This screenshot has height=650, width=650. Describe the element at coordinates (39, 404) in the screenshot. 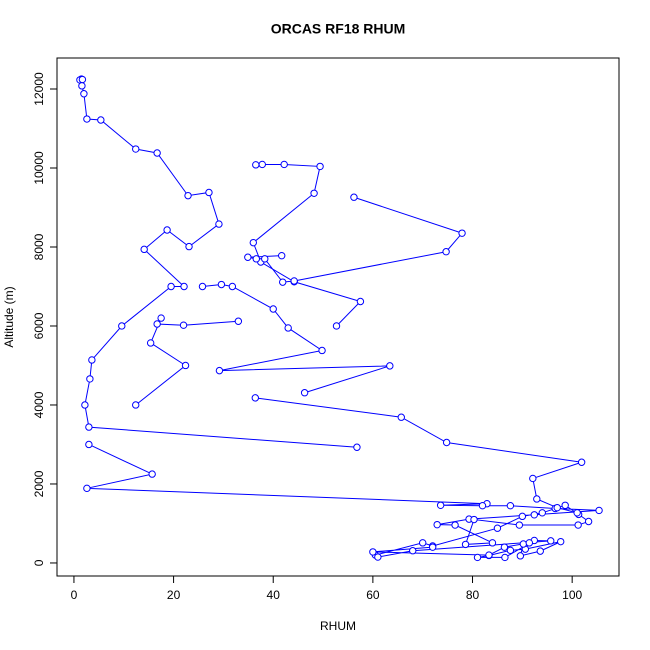

I see `y-tick-label: 4000` at that location.